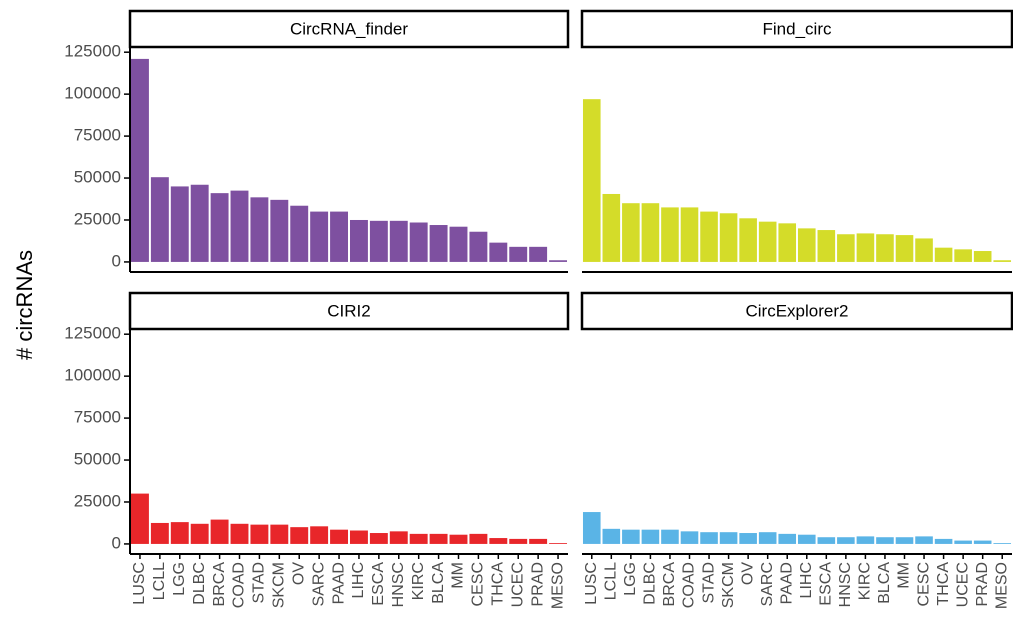  I want to click on x-tick-label: ESCA, so click(378, 584).